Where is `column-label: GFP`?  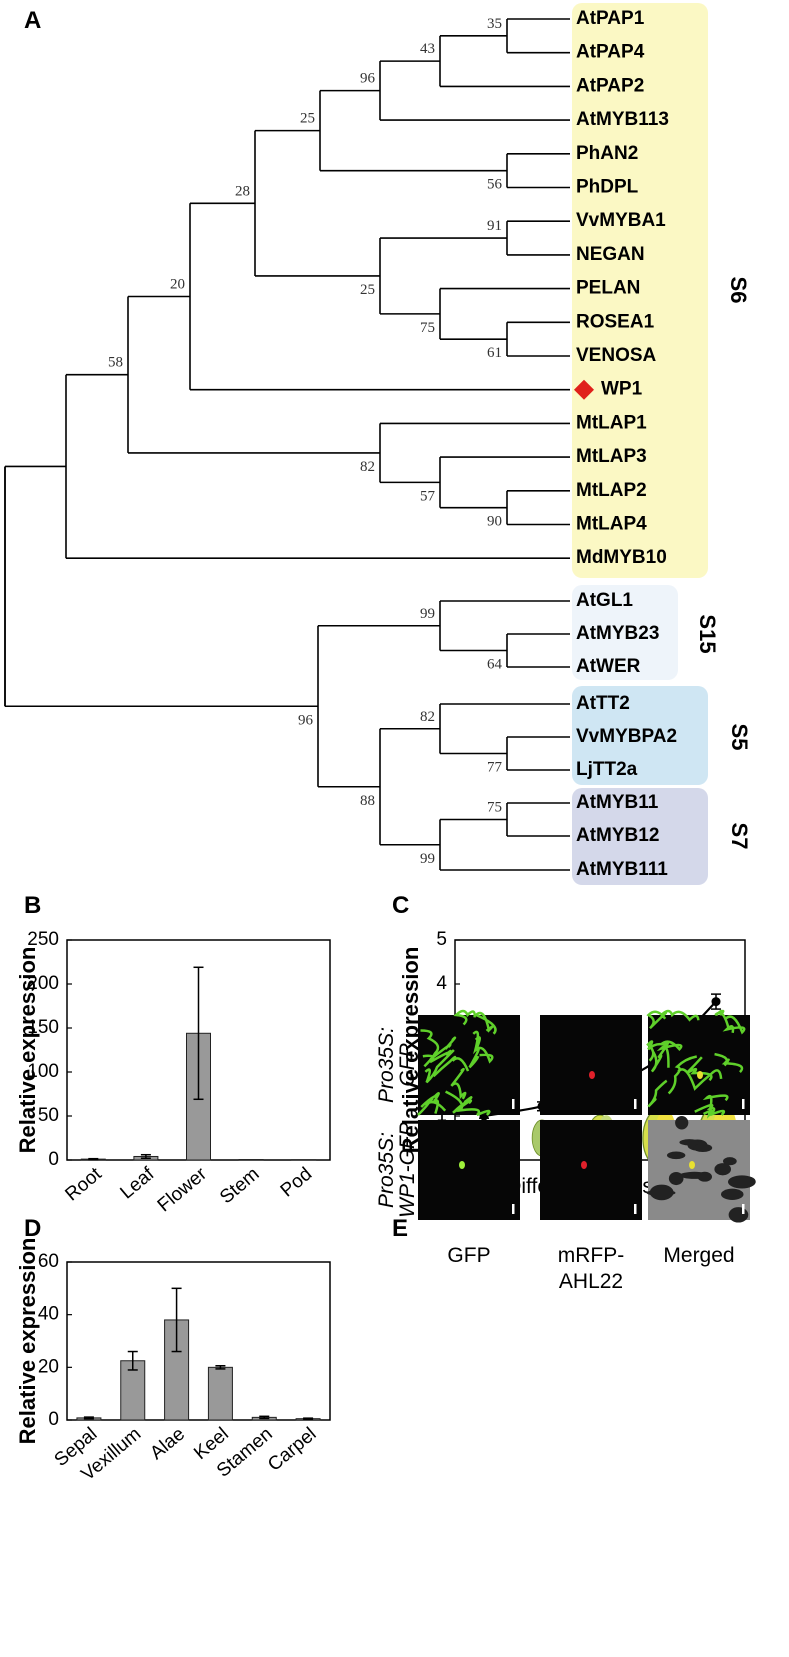
column-label: GFP is located at coordinates (468, 1255).